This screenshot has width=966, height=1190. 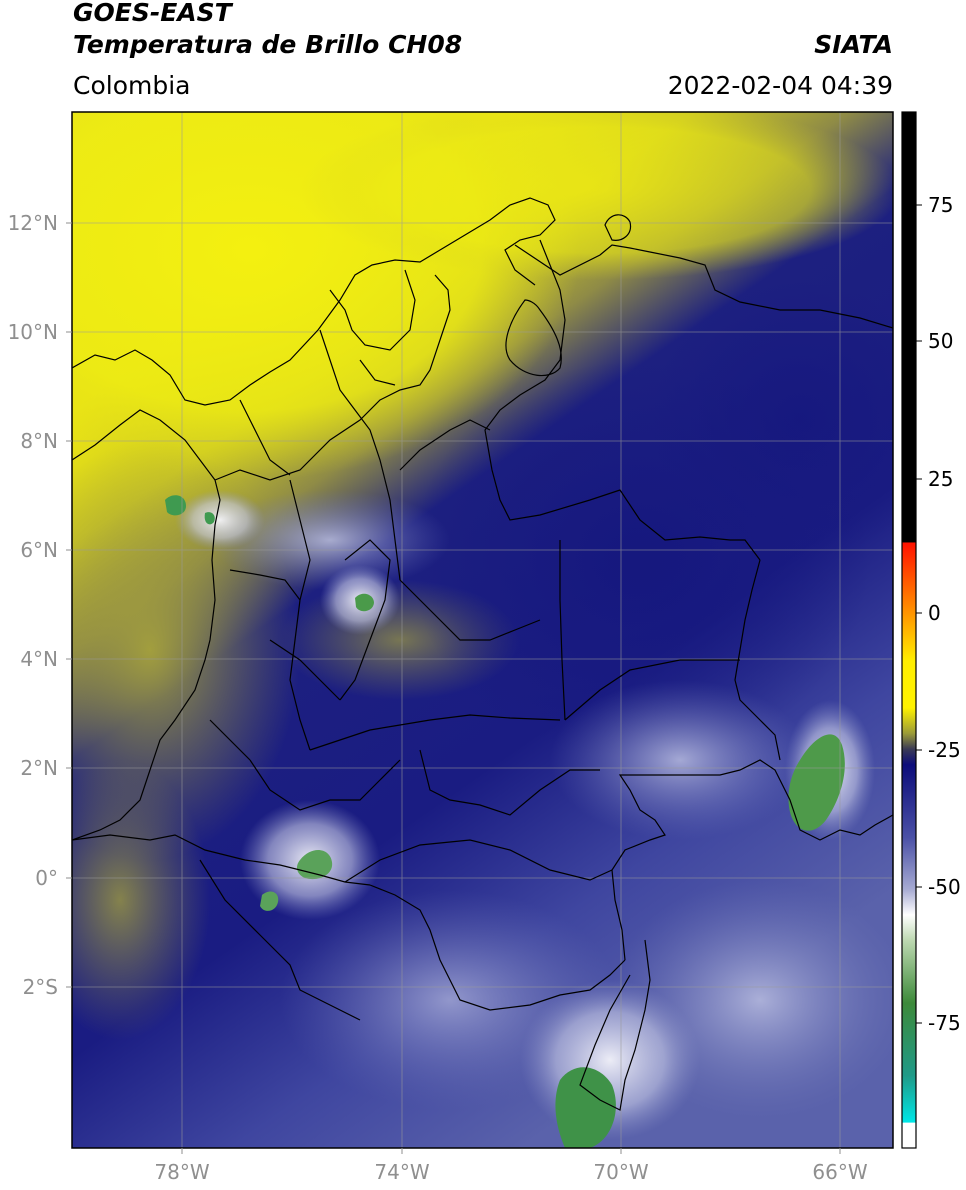 What do you see at coordinates (32, 332) in the screenshot?
I see `lat-label-10n: 10°N` at bounding box center [32, 332].